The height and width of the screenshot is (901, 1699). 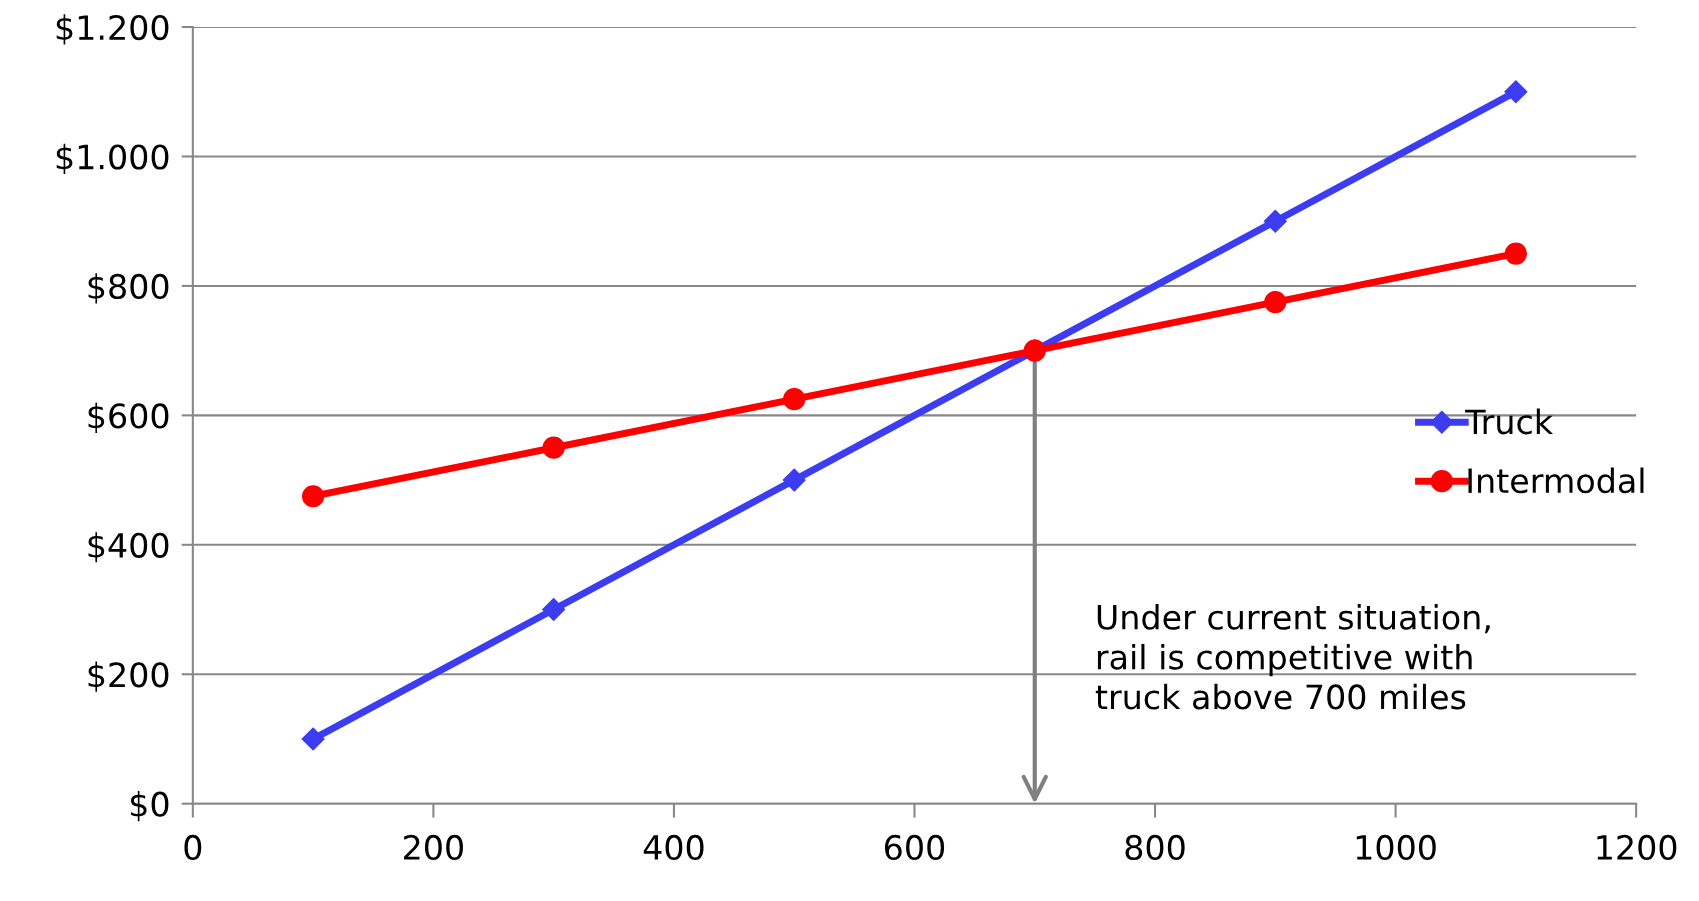 I want to click on y-tick-label: $1.000, so click(x=112, y=159).